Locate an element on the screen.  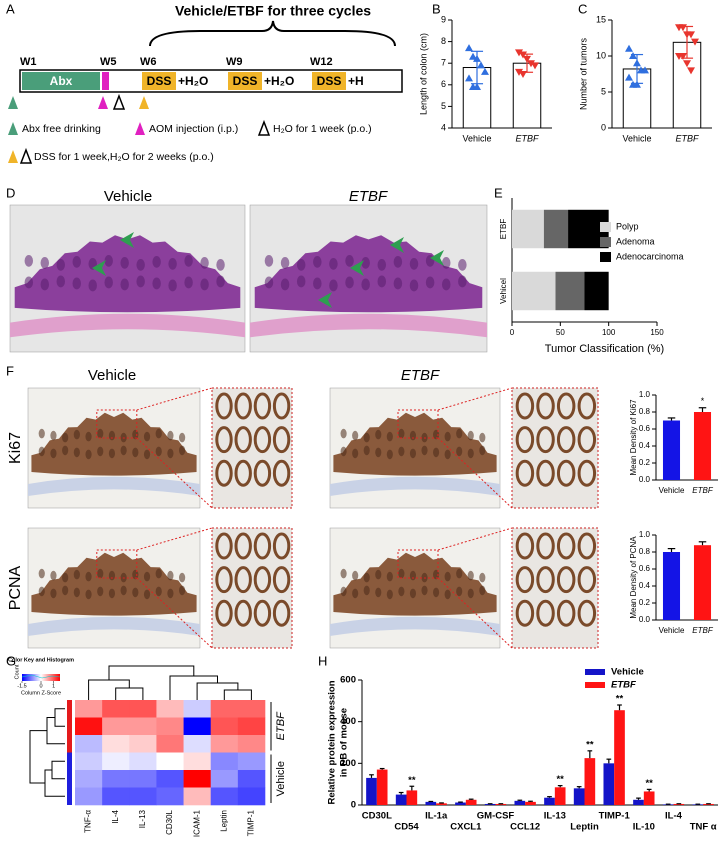
key-y-label: Count is located at coordinates (17, 671).